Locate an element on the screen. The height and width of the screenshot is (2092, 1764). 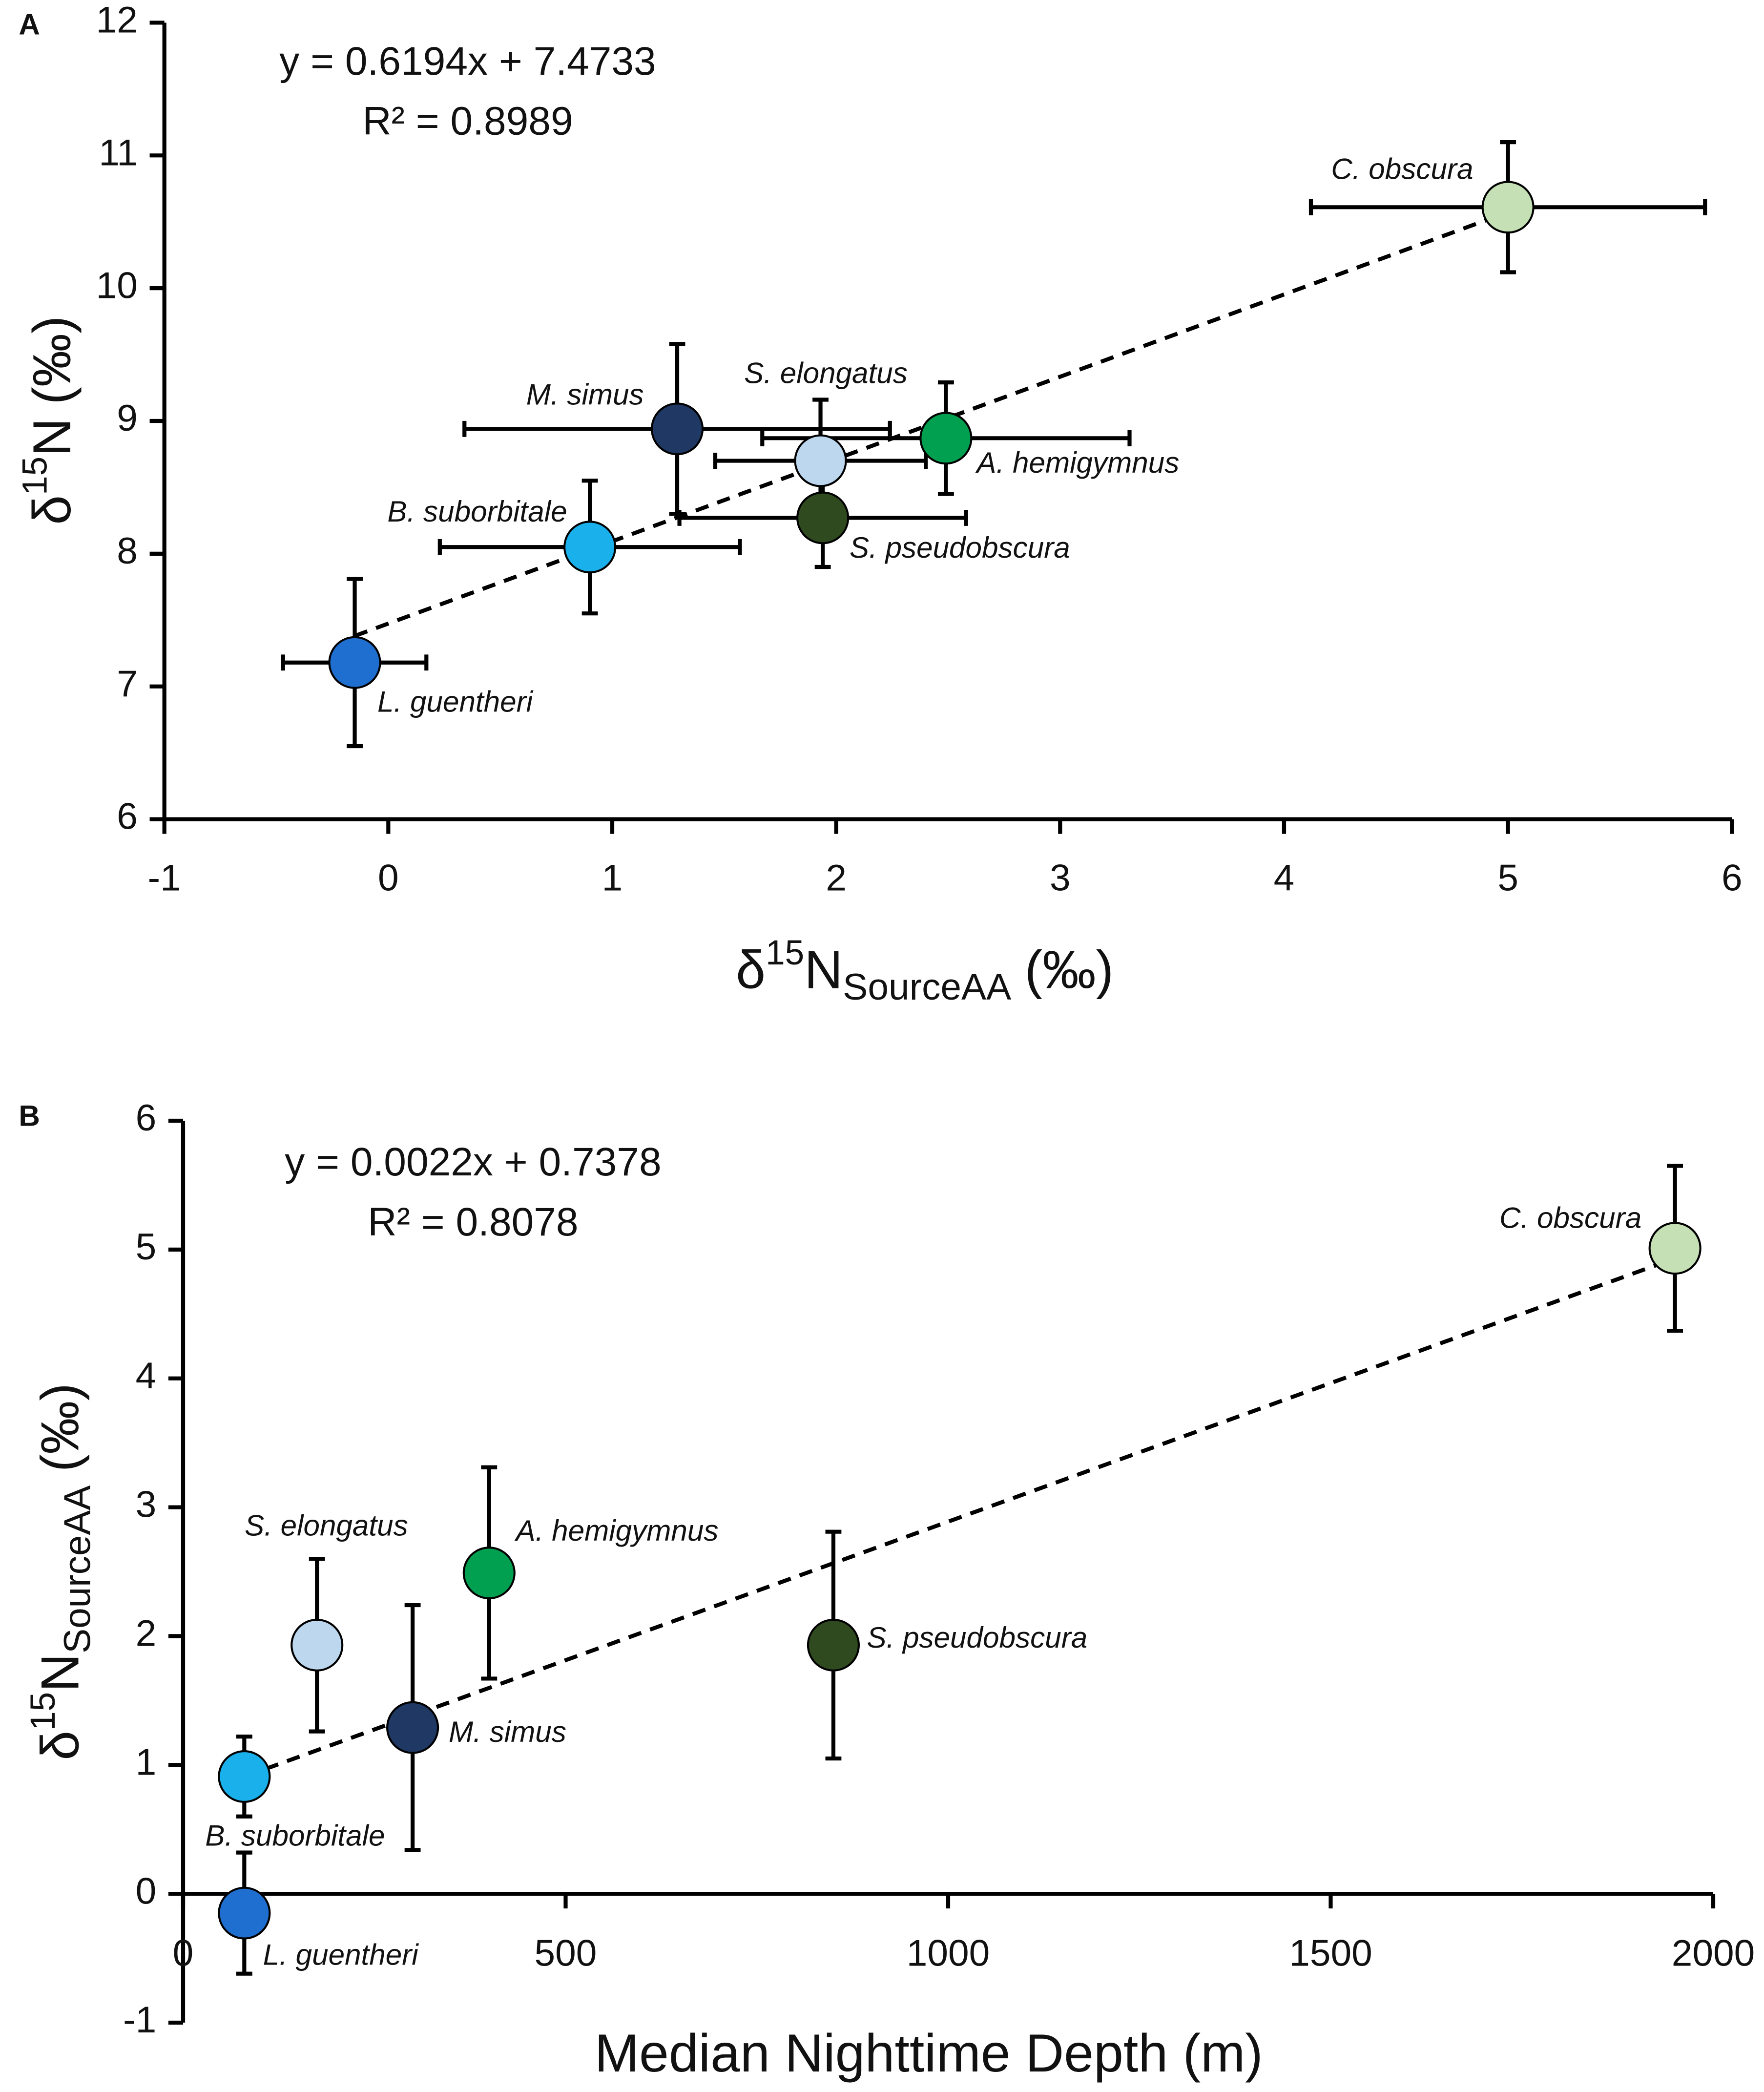
y-tick-label: 2 is located at coordinates (146, 1633).